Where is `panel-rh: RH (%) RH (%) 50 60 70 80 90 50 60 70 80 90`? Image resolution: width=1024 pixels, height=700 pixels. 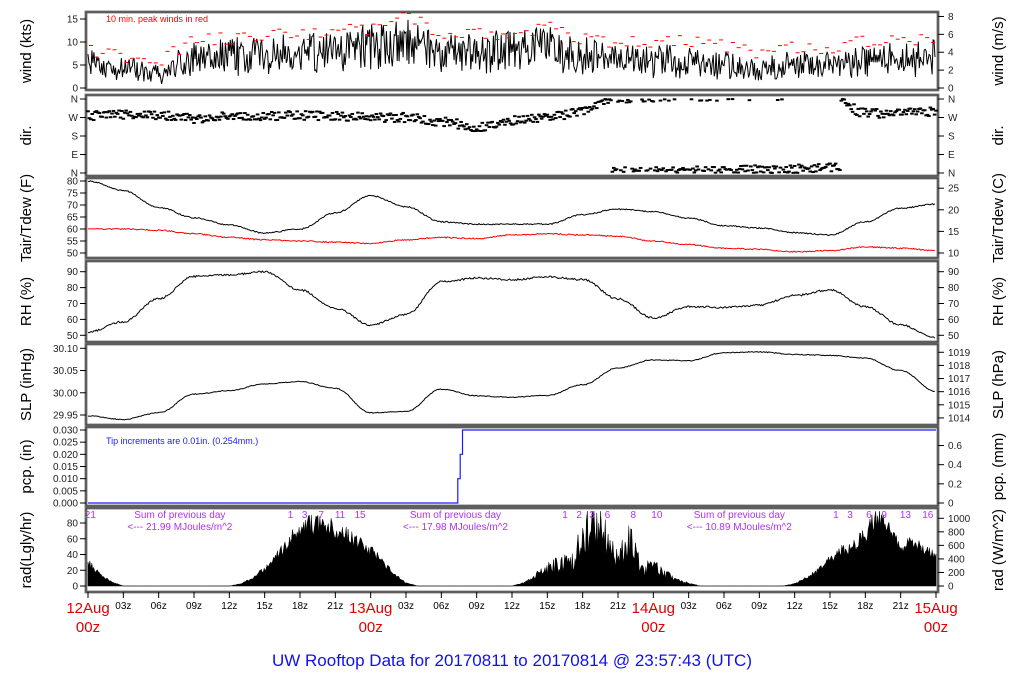
panel-rh: RH (%) RH (%) 50 60 70 80 90 50 60 70 80 90 is located at coordinates (512, 301).